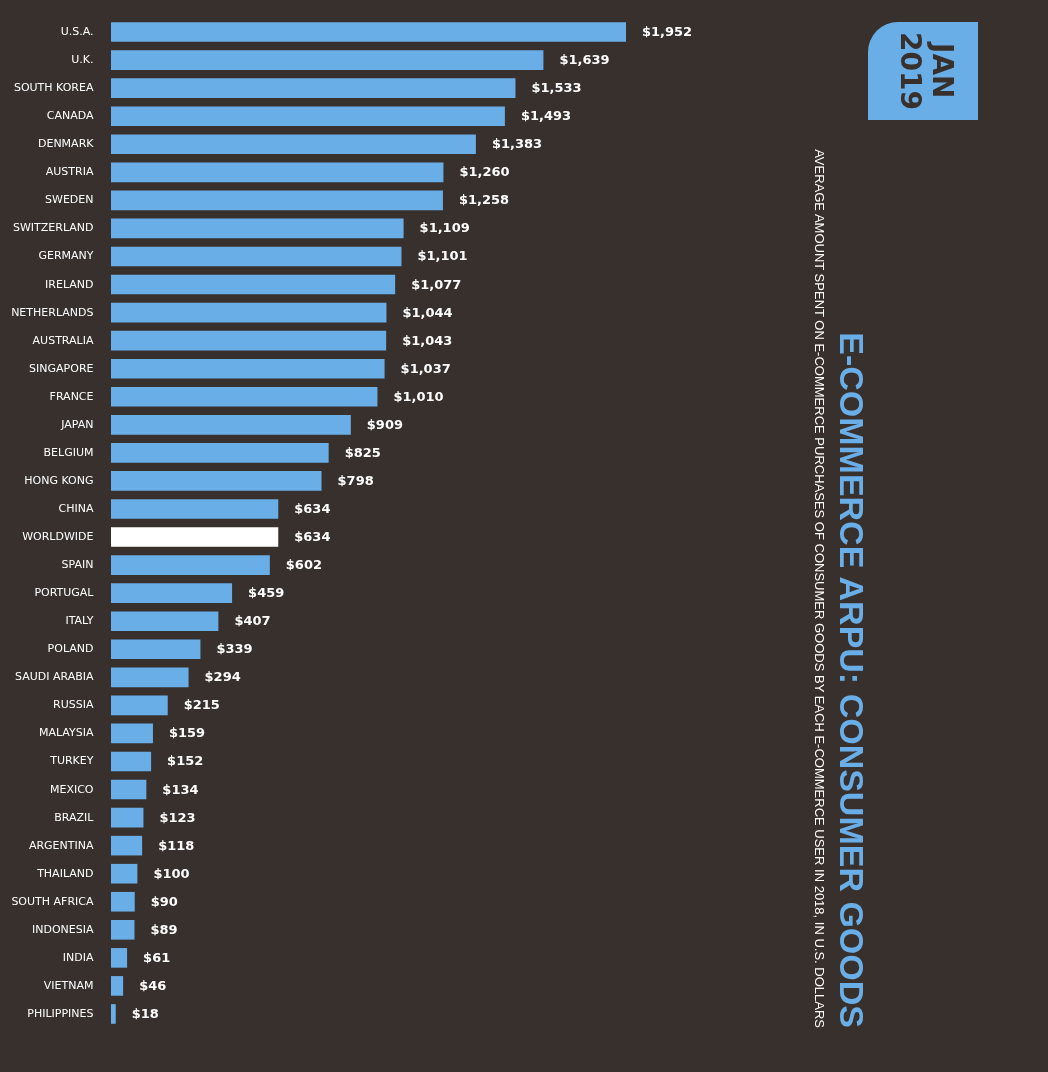  What do you see at coordinates (187, 733) in the screenshot?
I see `data-label: $159` at bounding box center [187, 733].